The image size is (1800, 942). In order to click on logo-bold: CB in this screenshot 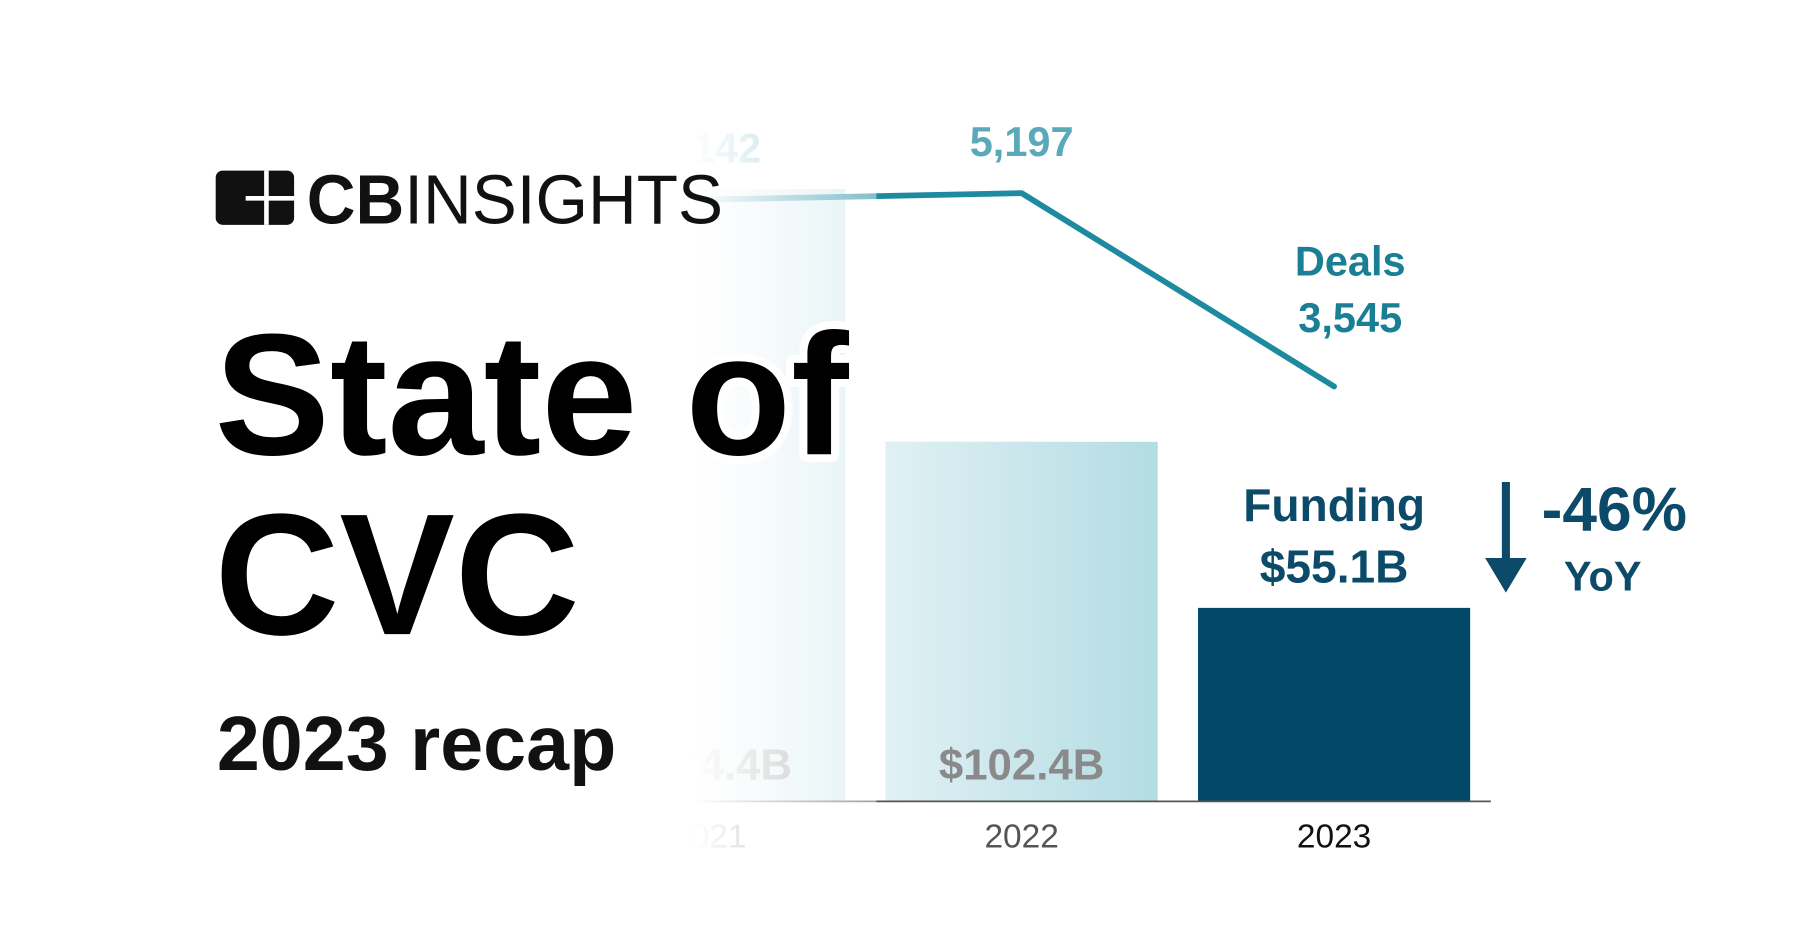, I will do `click(355, 200)`.